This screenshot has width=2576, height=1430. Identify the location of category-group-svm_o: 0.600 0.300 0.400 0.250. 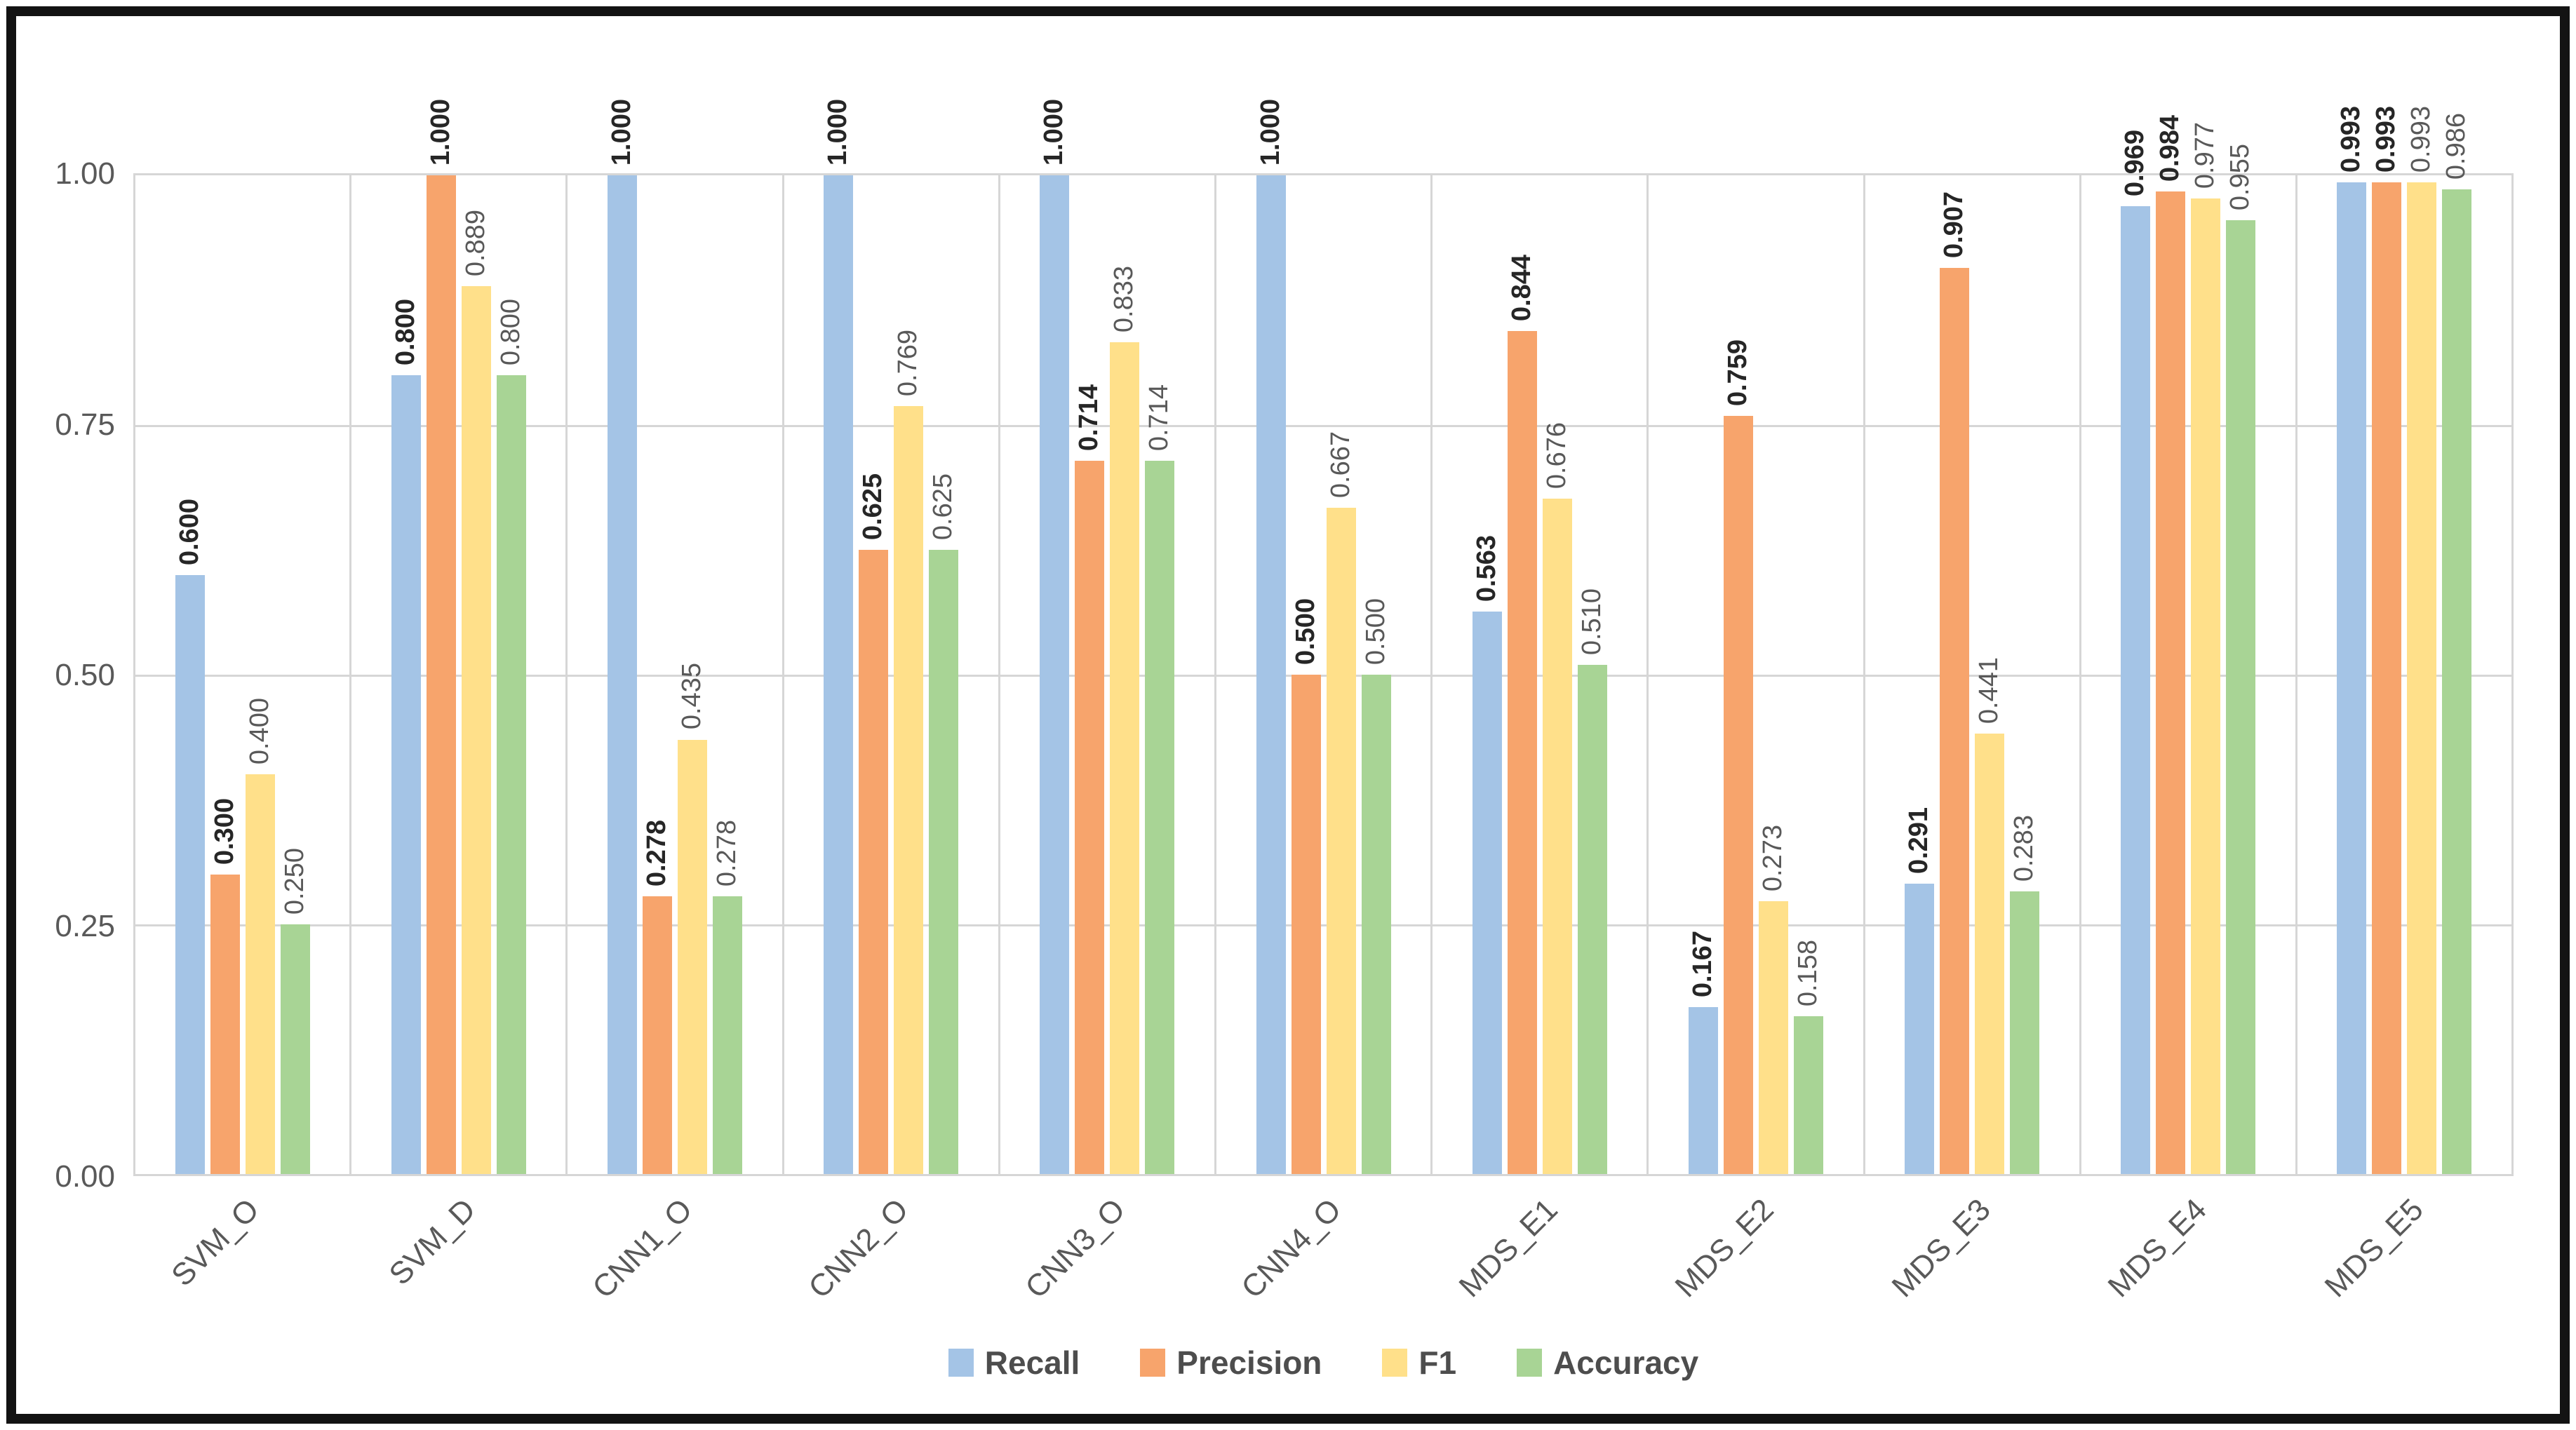
(243, 675).